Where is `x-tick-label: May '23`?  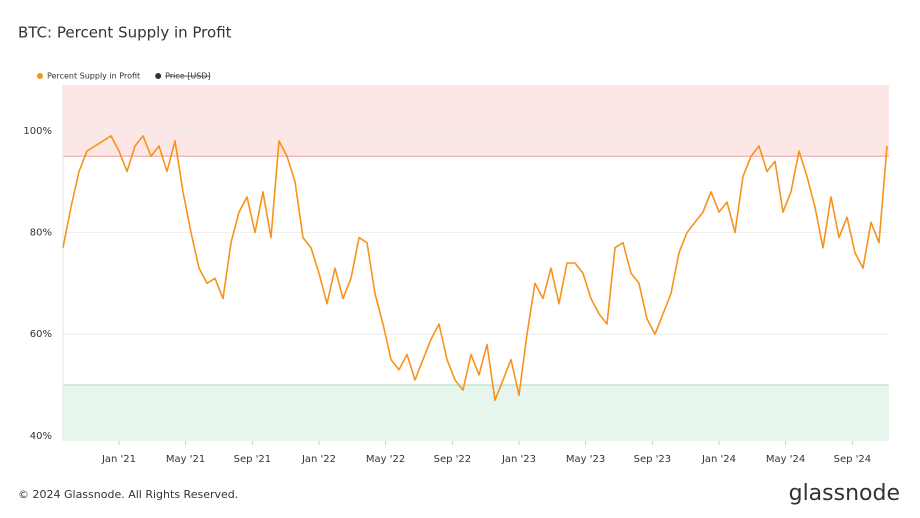
x-tick-label: May '23 is located at coordinates (585, 459).